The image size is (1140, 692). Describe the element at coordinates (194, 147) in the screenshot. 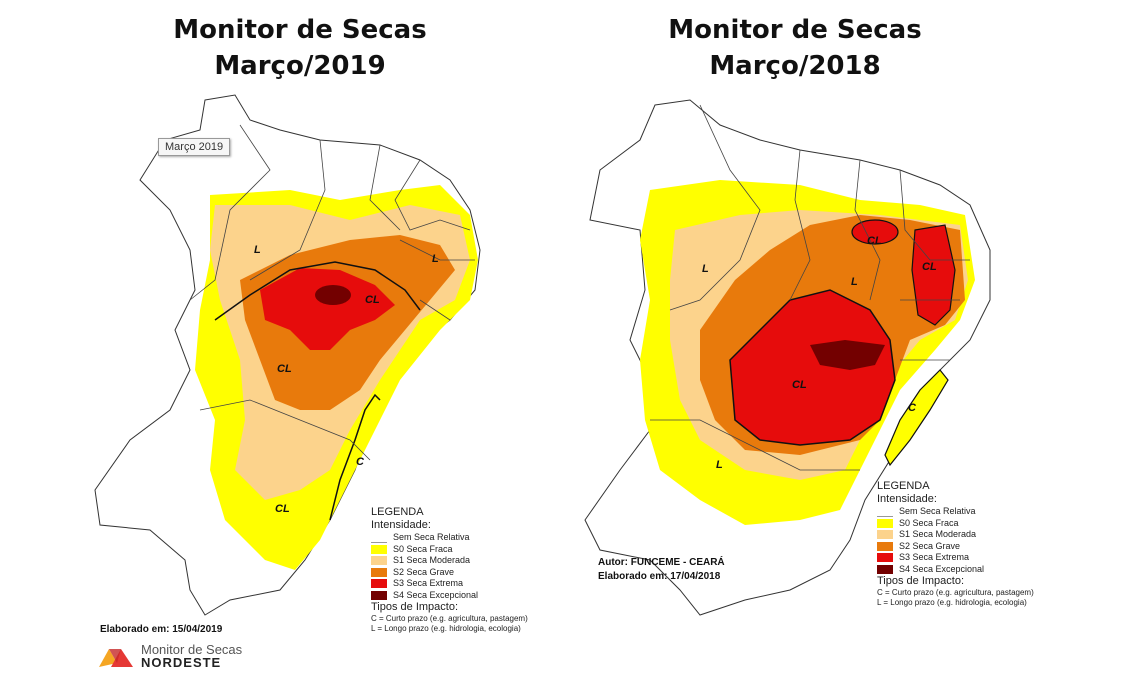

I see `date-tag: Março 2019` at that location.